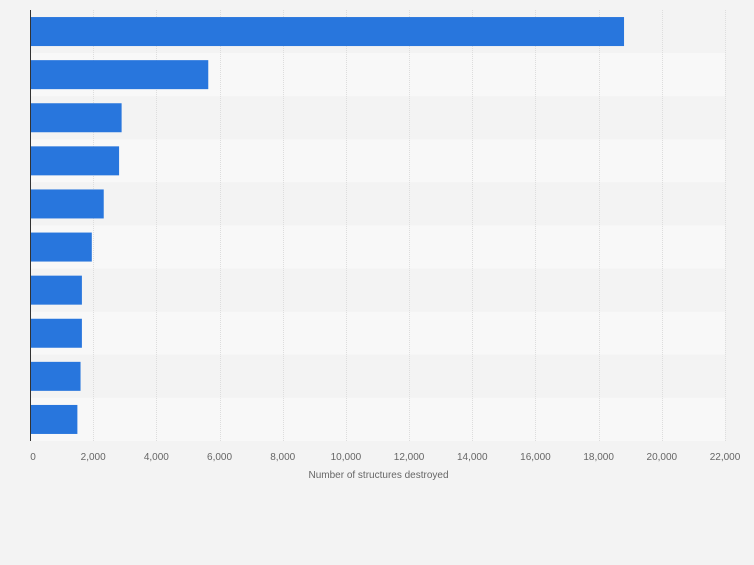 The height and width of the screenshot is (565, 754). Describe the element at coordinates (55, 376) in the screenshot. I see `bar: 1600` at that location.